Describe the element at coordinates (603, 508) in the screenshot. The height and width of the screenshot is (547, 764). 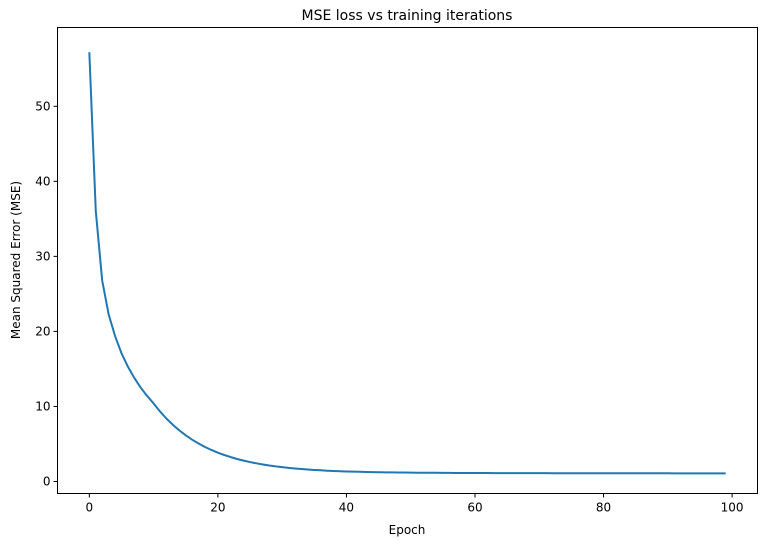
I see `x-tick-label: 80` at that location.